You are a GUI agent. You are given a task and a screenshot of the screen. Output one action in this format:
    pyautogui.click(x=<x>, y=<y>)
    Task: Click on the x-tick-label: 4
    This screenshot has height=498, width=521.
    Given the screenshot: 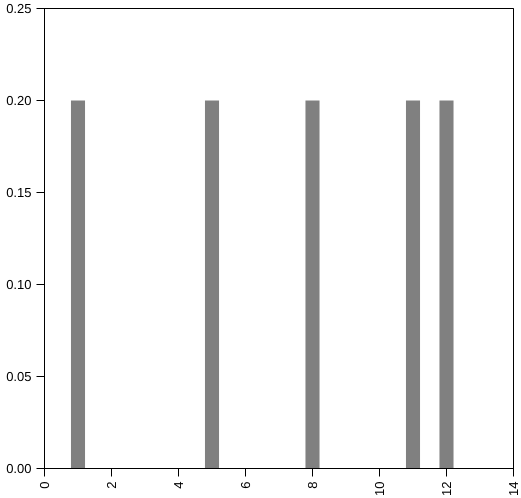 What is the action you would take?
    pyautogui.click(x=178, y=485)
    